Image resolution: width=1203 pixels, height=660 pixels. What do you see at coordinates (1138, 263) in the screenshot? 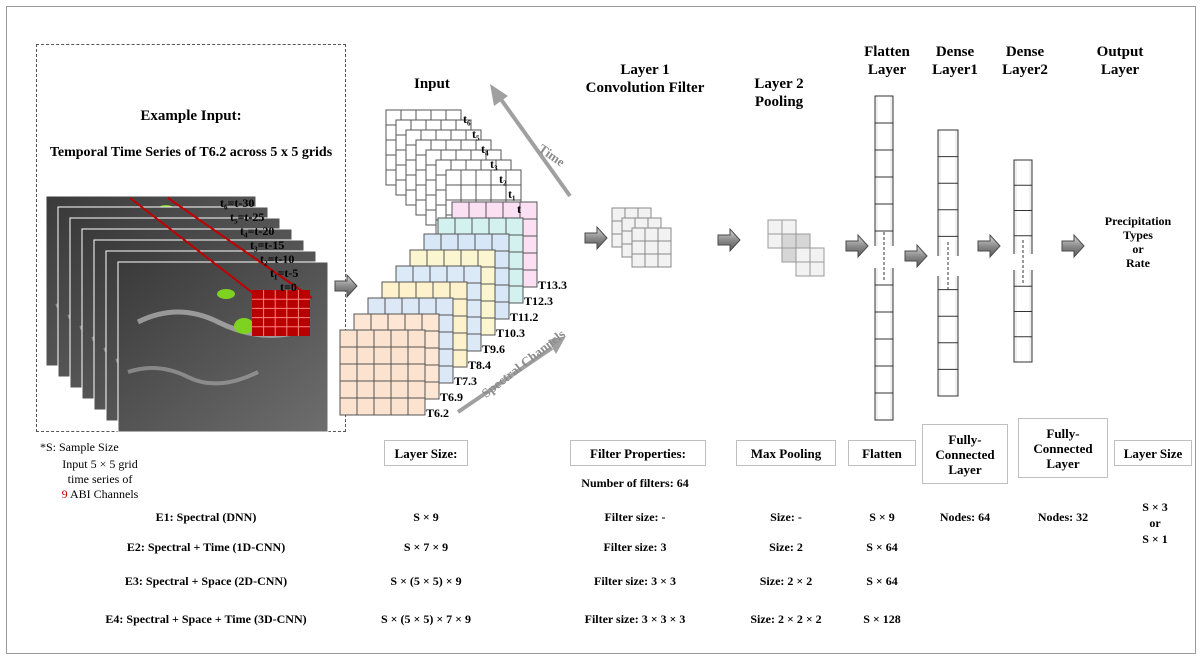
I see `output-text-line4: Rate` at bounding box center [1138, 263].